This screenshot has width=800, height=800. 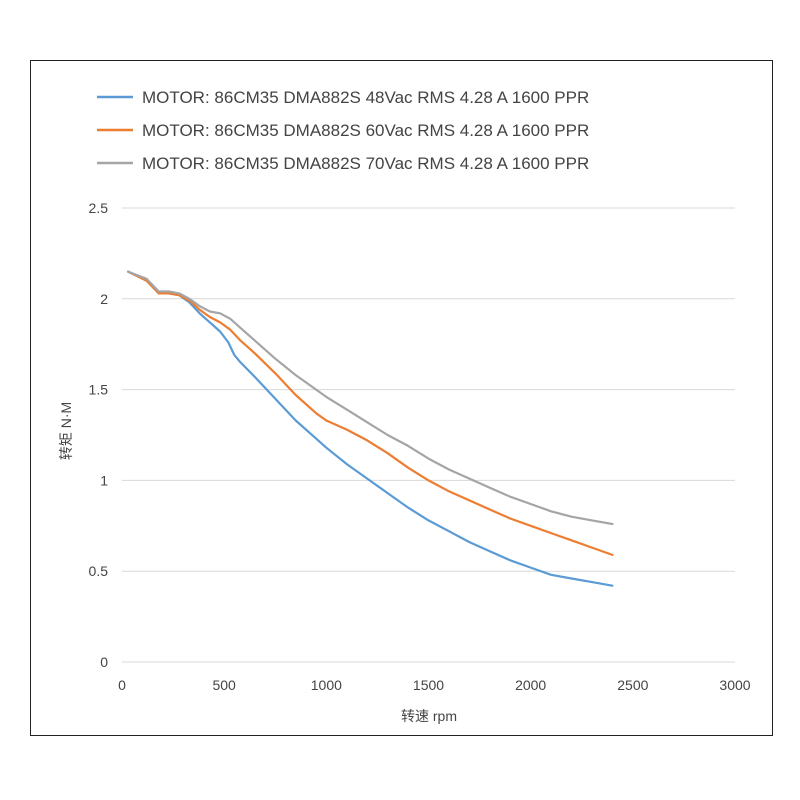 I want to click on y-tick-label: 2.5, so click(x=99, y=208).